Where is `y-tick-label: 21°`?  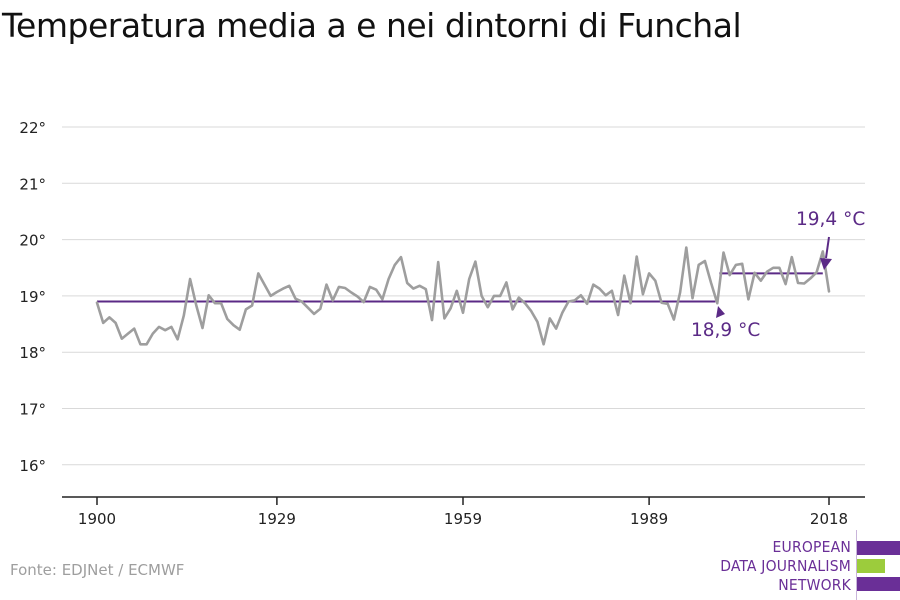
y-tick-label: 21° is located at coordinates (32, 184).